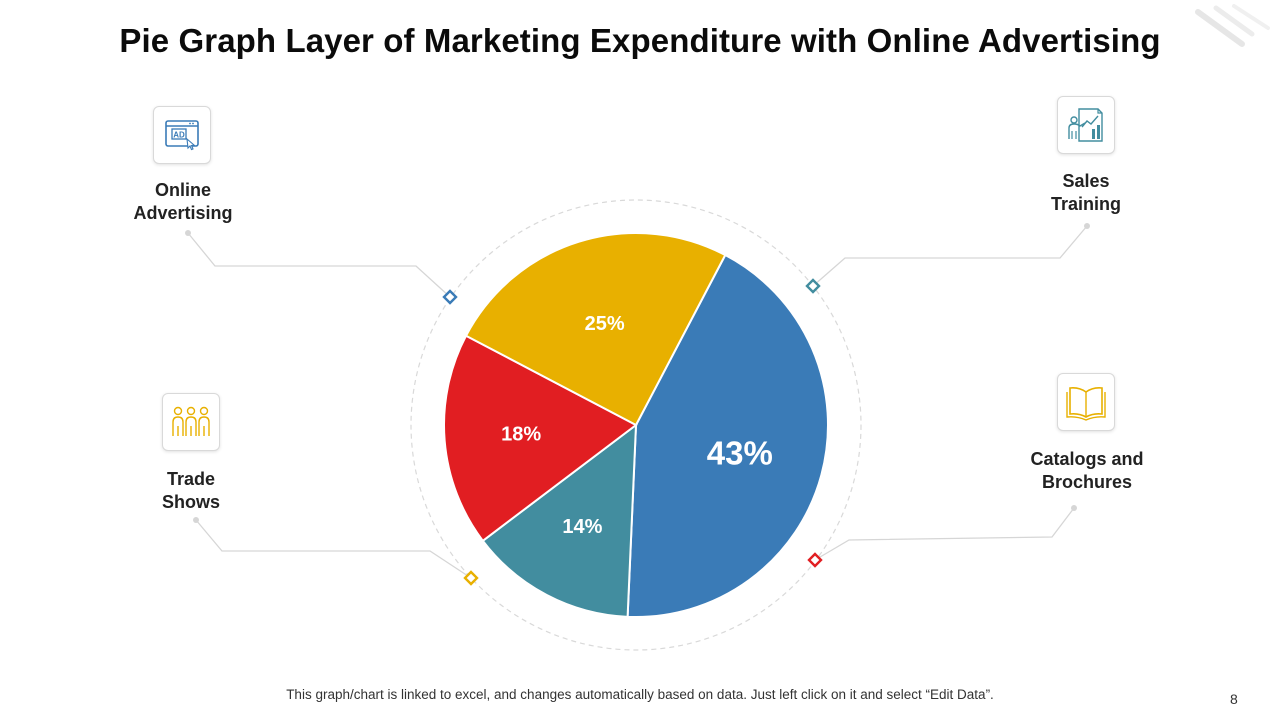 This screenshot has height=720, width=1280. Describe the element at coordinates (1074, 508) in the screenshot. I see `connector-dot-catalogs-brochures` at that location.